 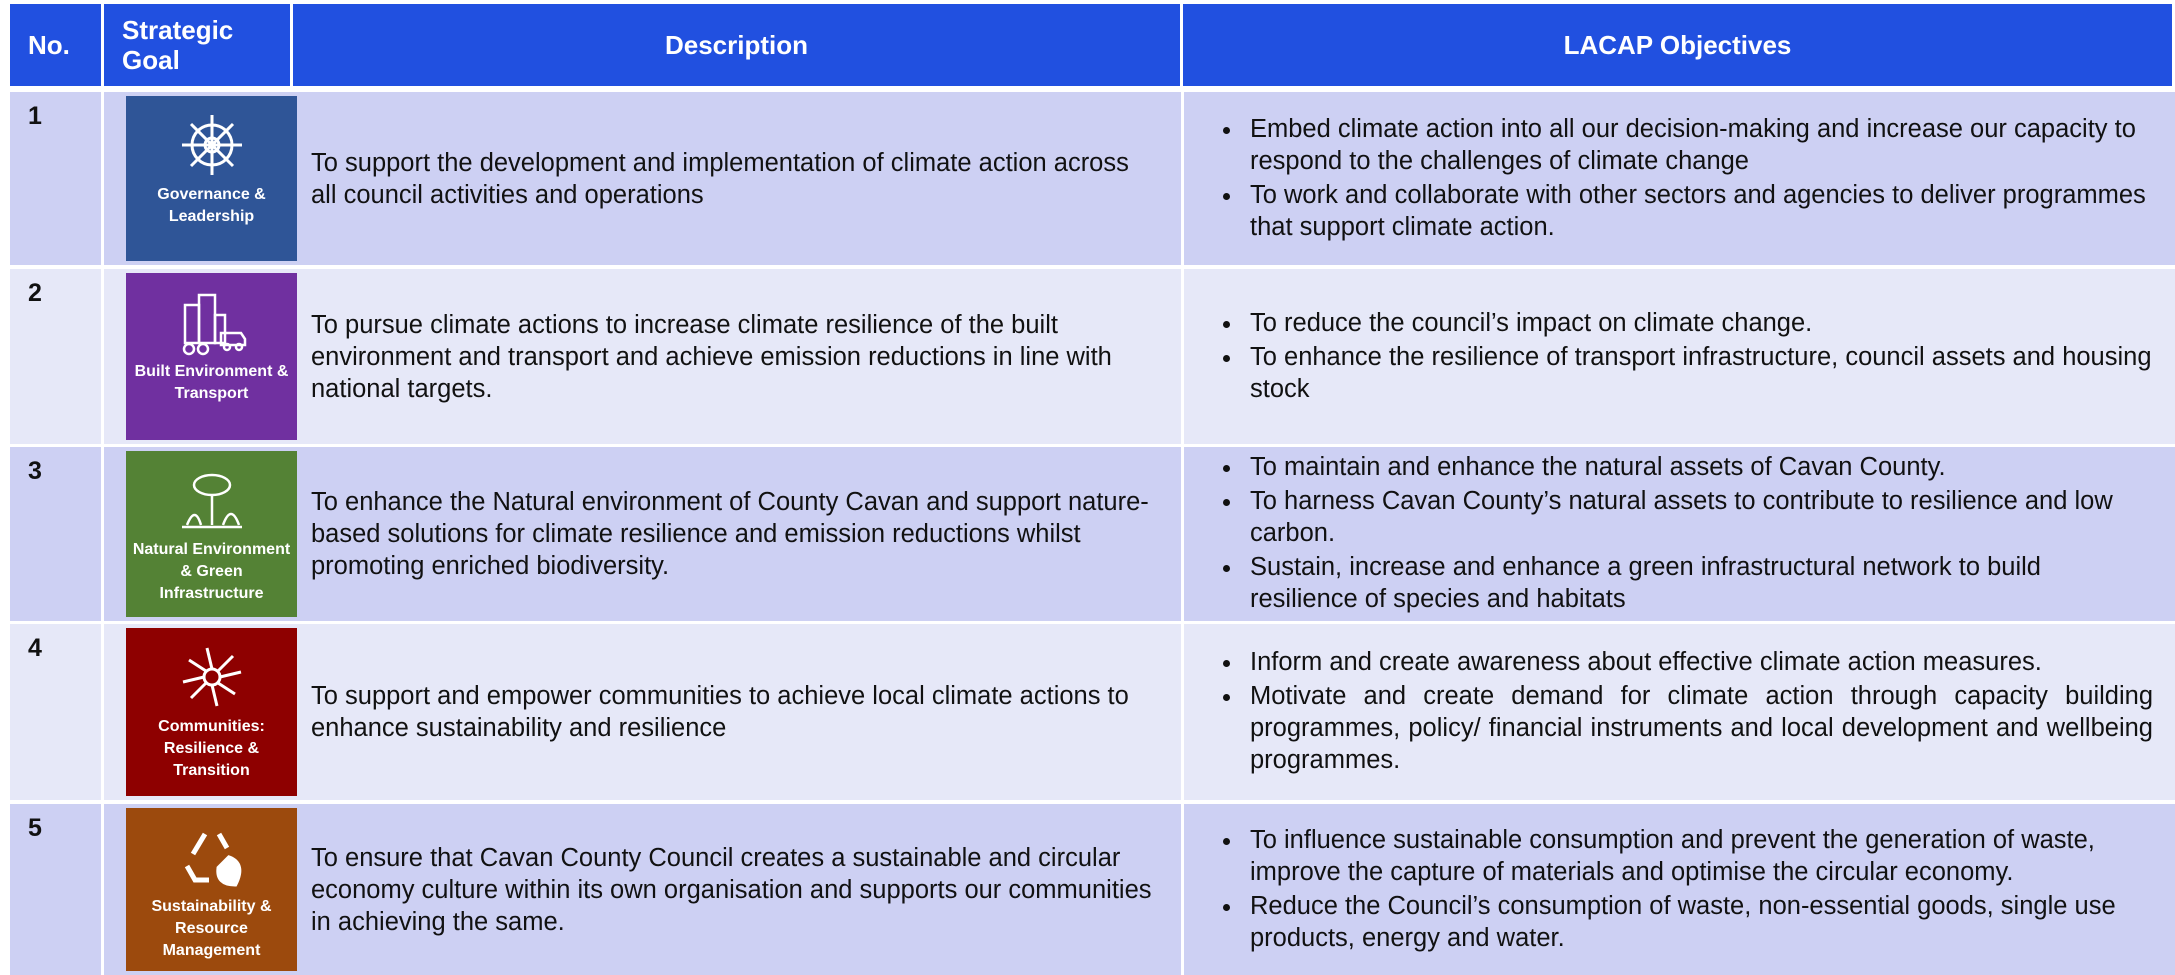 I want to click on header-text: Description, so click(x=736, y=44).